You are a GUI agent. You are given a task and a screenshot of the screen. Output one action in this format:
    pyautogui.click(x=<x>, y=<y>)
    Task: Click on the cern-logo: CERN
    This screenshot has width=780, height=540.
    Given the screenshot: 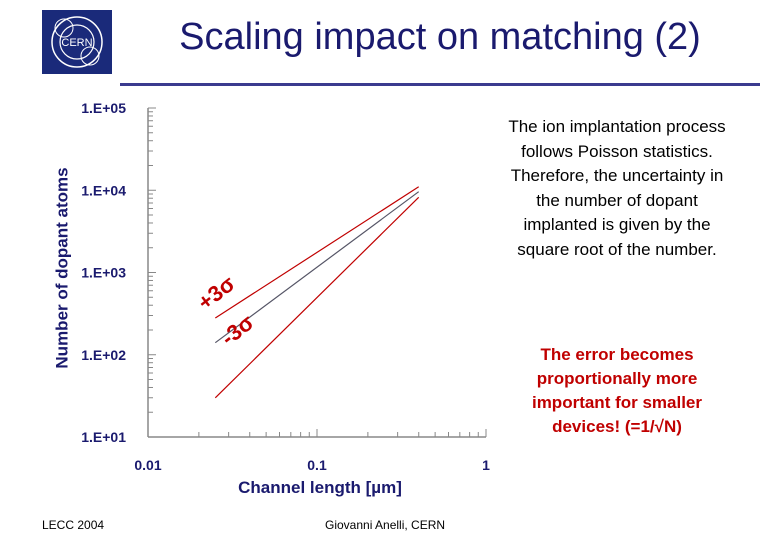 What is the action you would take?
    pyautogui.click(x=77, y=42)
    